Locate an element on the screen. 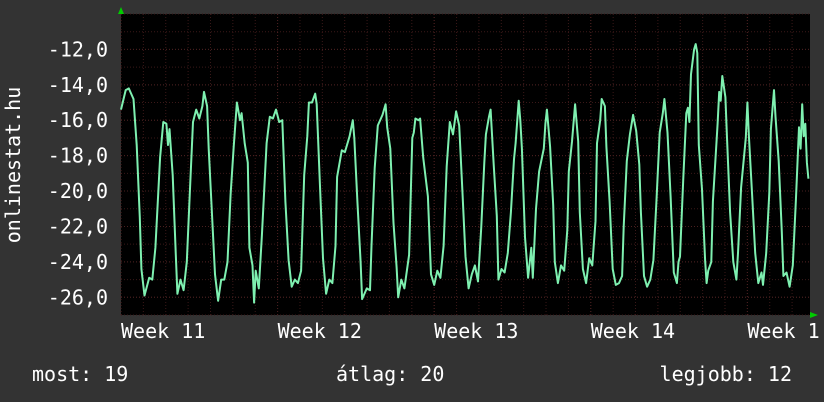 Image resolution: width=824 pixels, height=402 pixels. y-tick-label: -18,0 is located at coordinates (78, 156).